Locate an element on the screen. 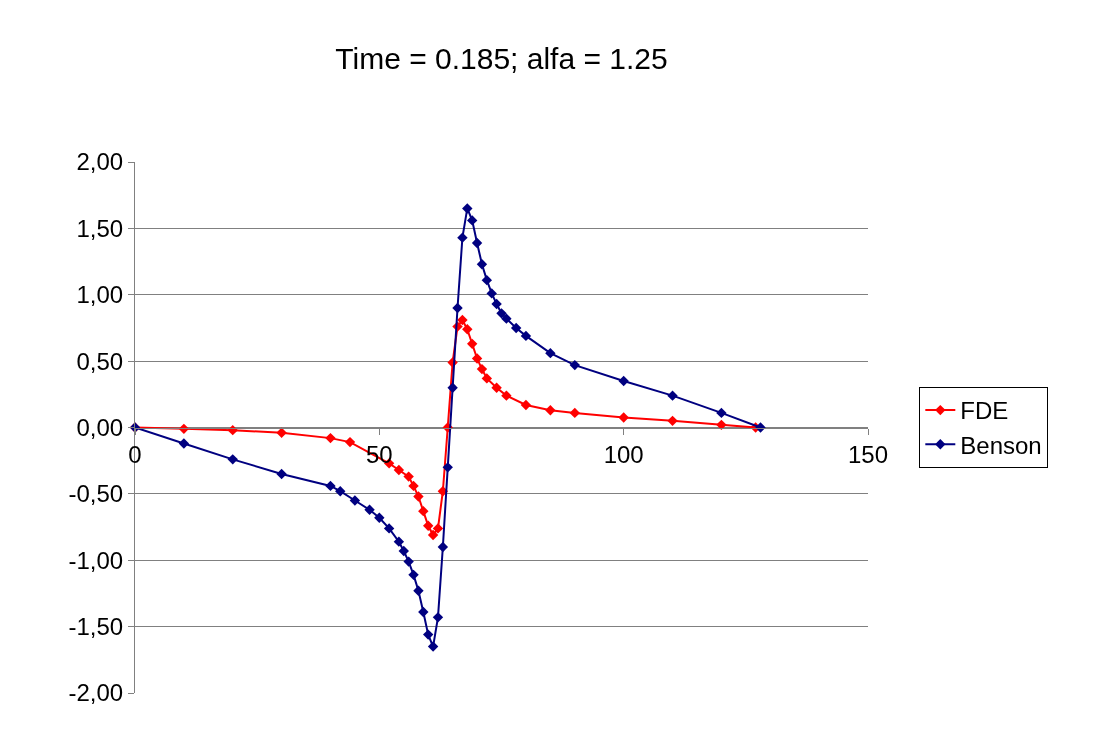 The width and height of the screenshot is (1107, 735). y-tick-label: 1,50 is located at coordinates (100, 228).